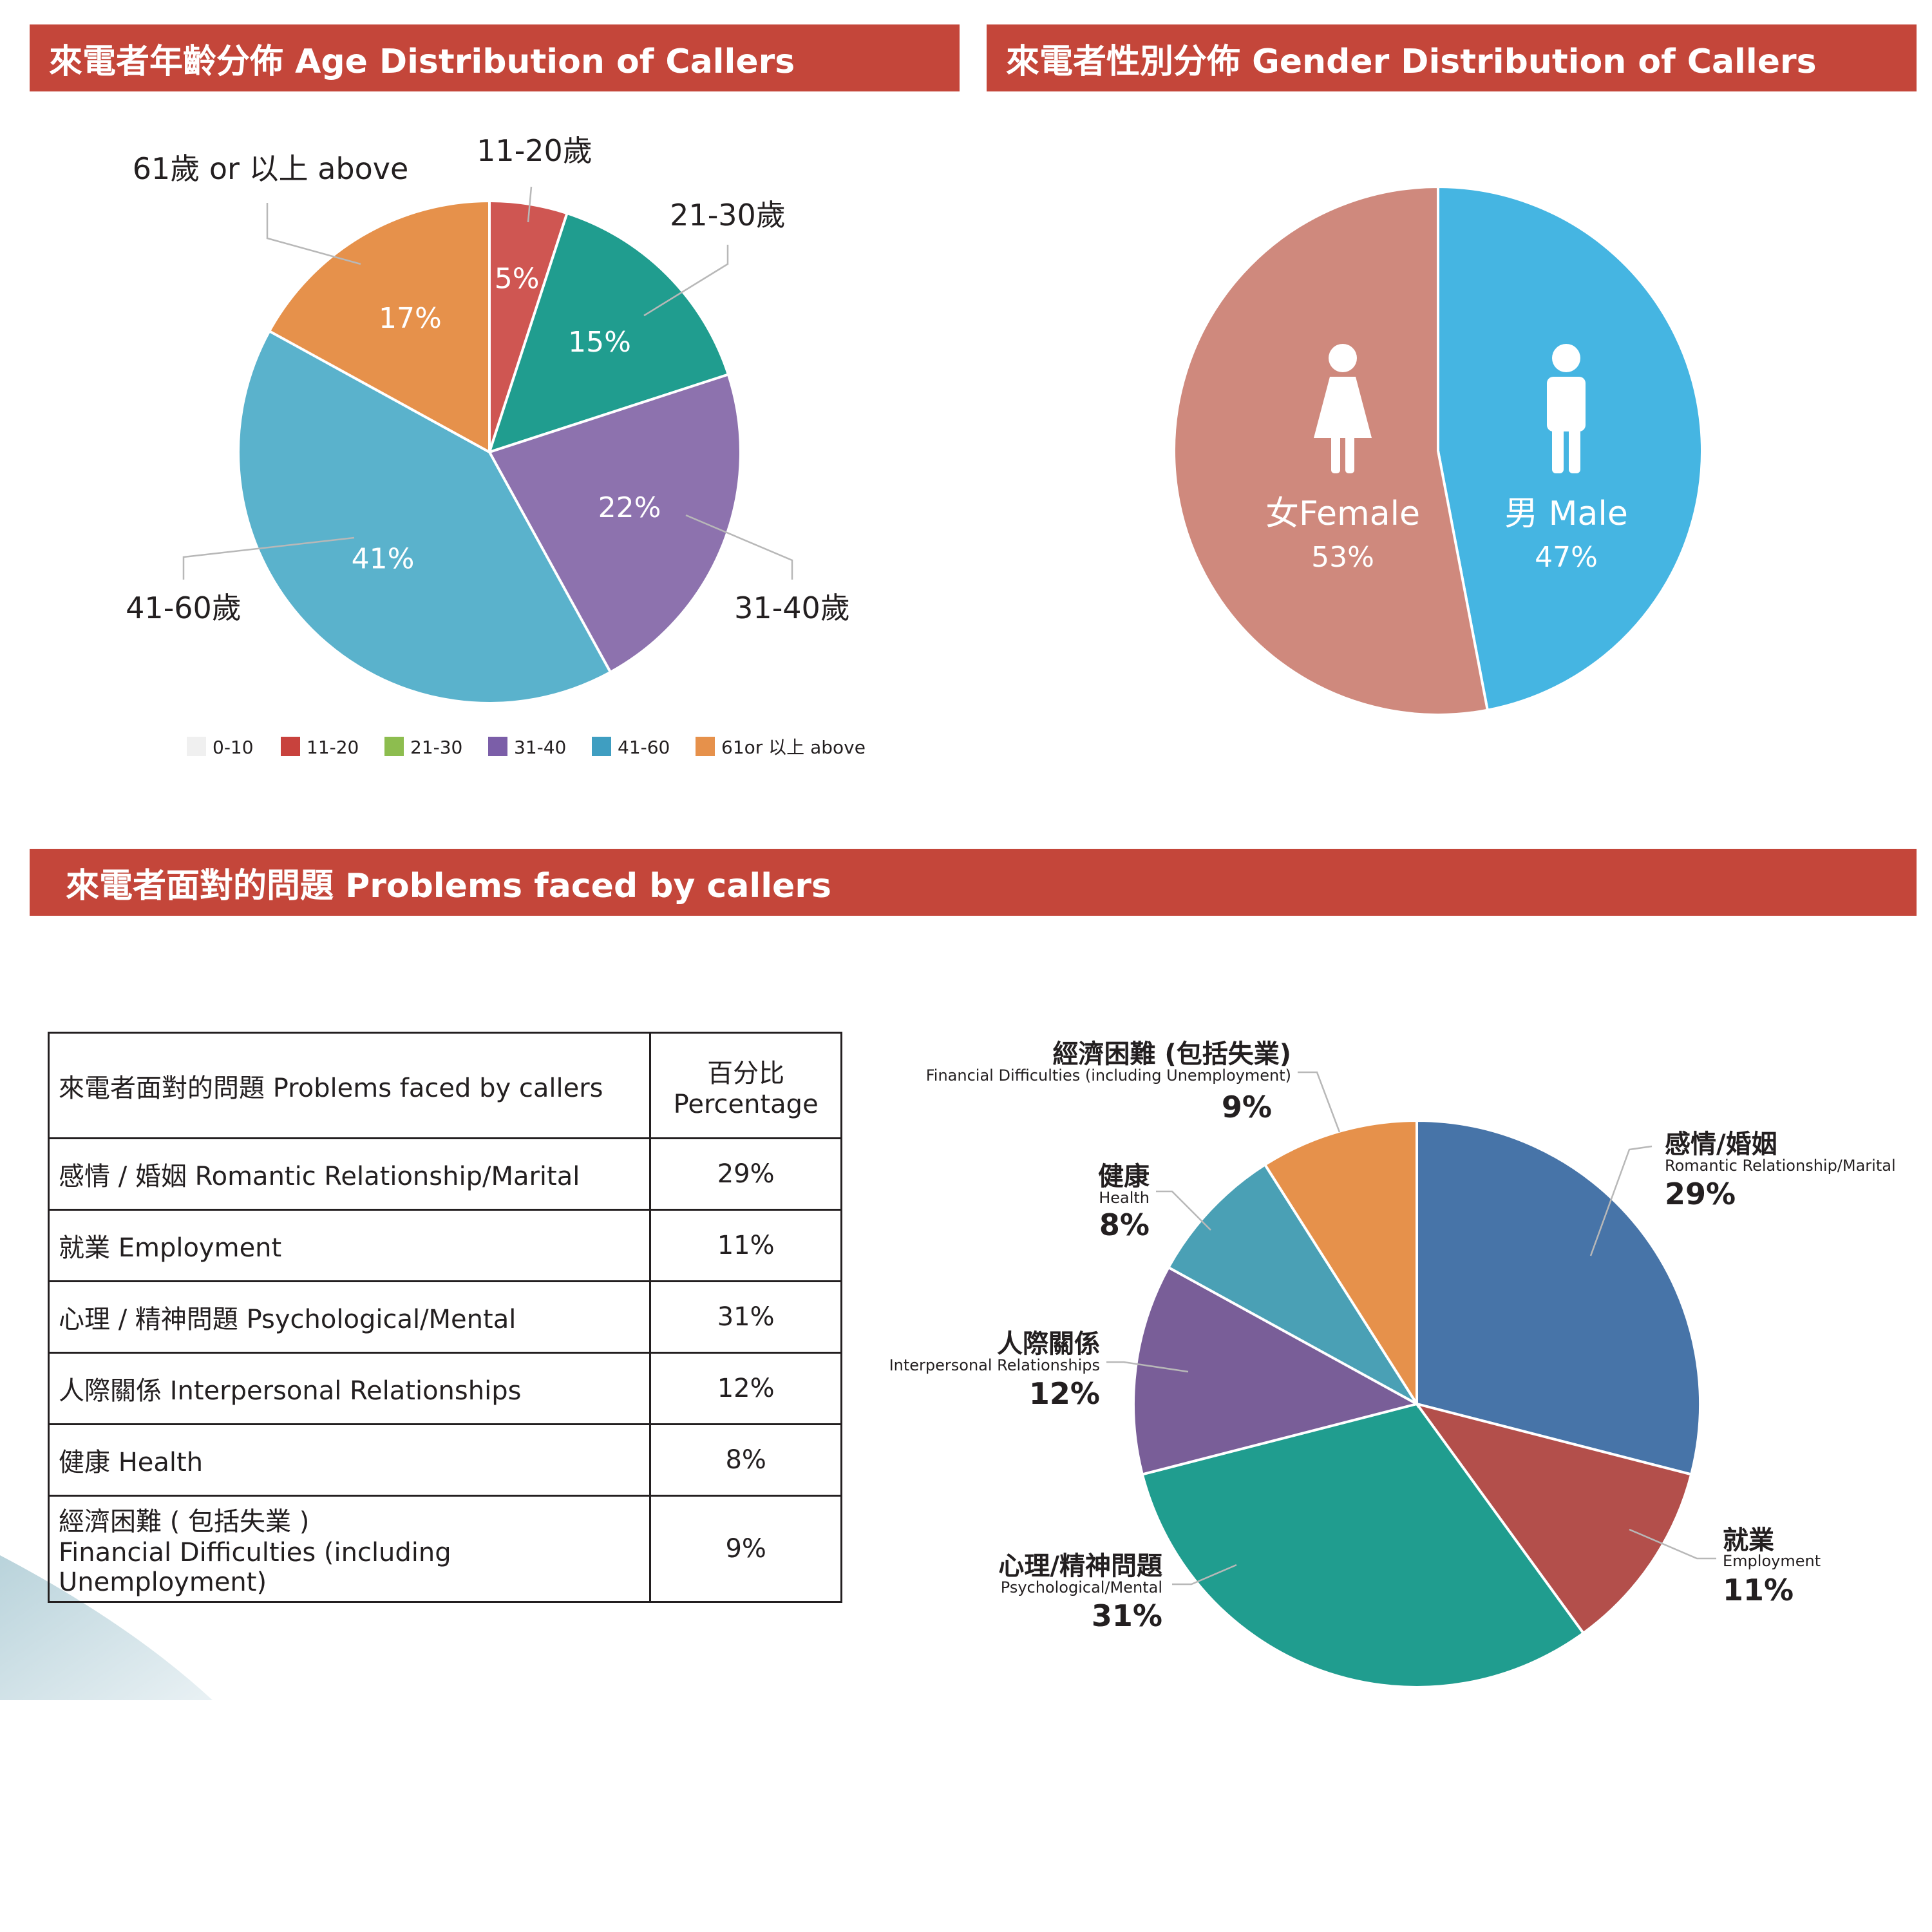 The height and width of the screenshot is (1932, 1932). I want to click on slice-category-label-en: Health, so click(1125, 1198).